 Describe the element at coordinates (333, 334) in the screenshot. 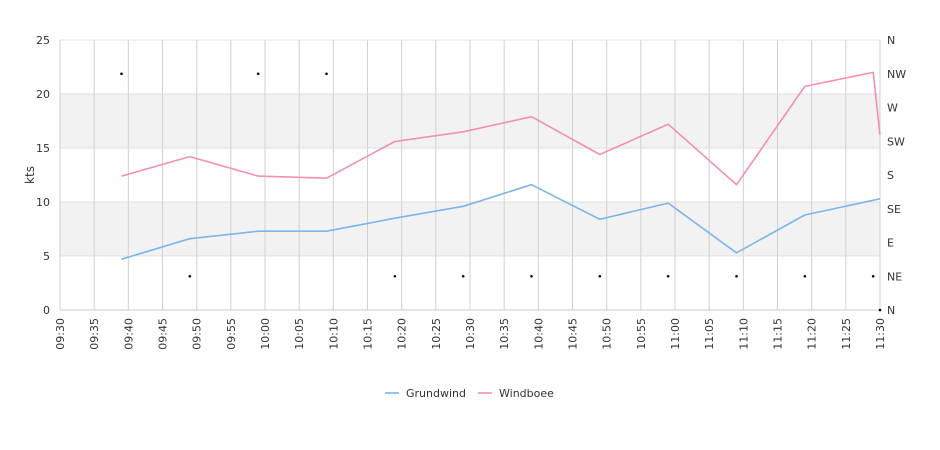

I see `x-tick-label: 10:10` at that location.